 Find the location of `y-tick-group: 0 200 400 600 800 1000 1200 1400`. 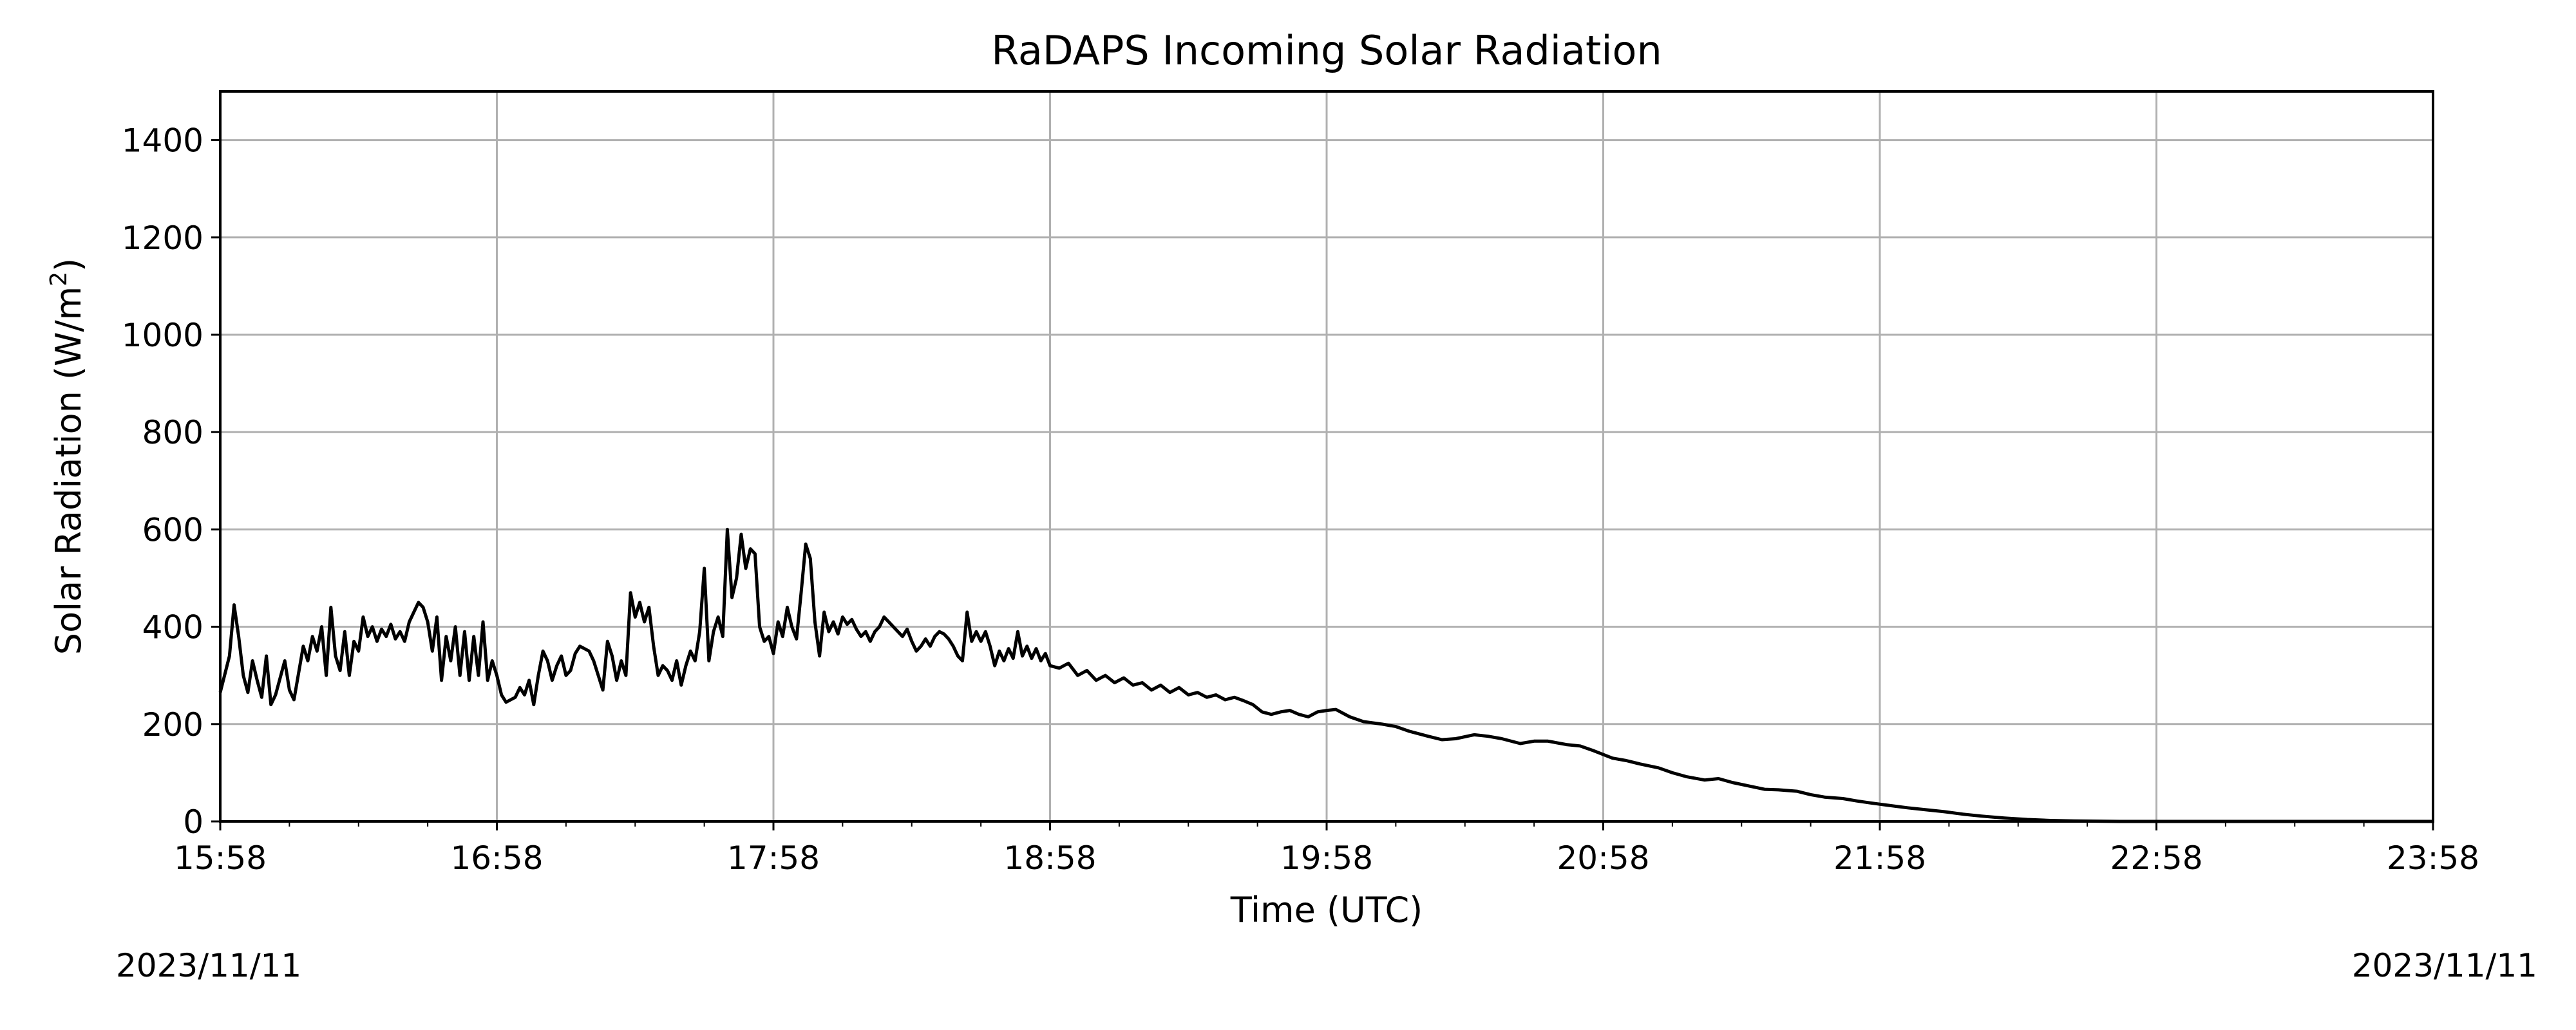

y-tick-group: 0 200 400 600 800 1000 1200 1400 is located at coordinates (171, 481).